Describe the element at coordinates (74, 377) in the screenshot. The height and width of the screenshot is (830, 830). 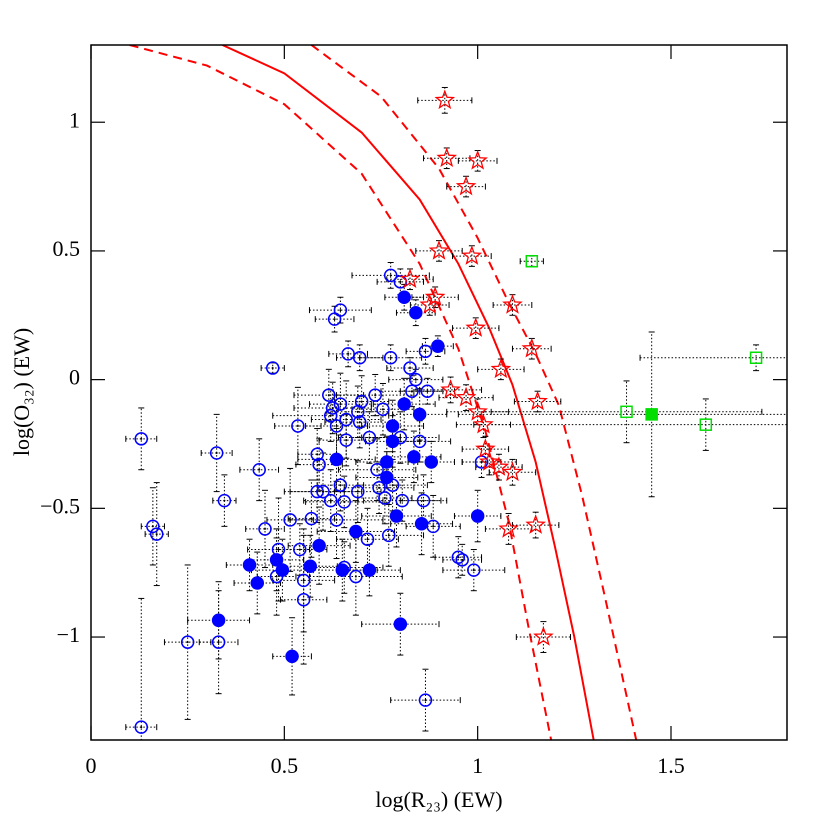
I see `y-tick-label: 0` at that location.